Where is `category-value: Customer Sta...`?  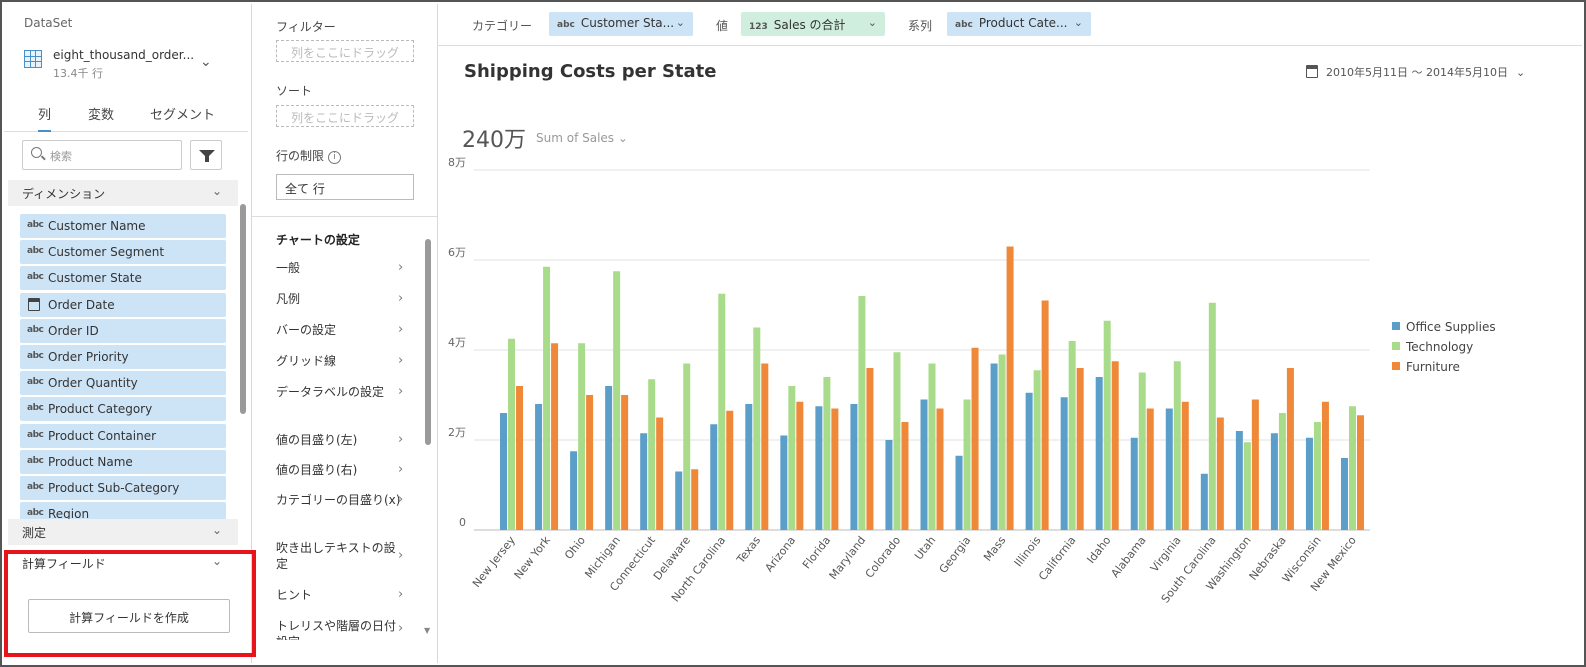 category-value: Customer Sta... is located at coordinates (627, 23).